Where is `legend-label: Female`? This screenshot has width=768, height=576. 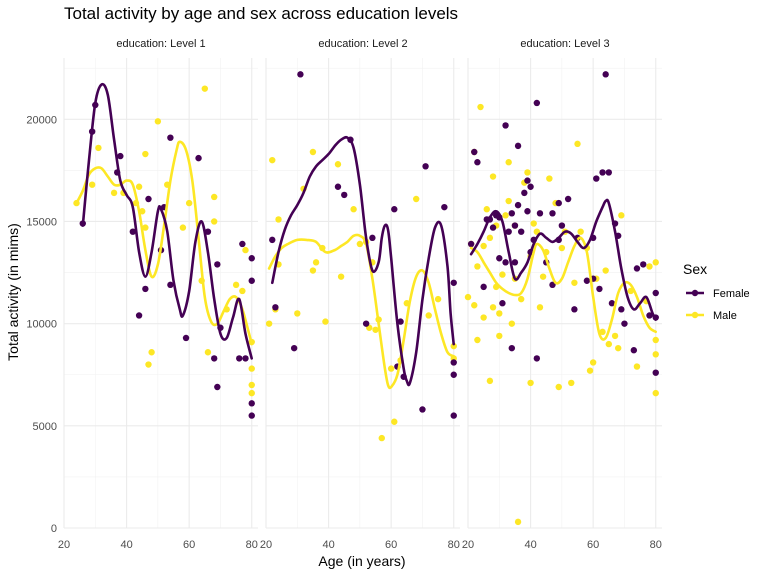 legend-label: Female is located at coordinates (731, 294).